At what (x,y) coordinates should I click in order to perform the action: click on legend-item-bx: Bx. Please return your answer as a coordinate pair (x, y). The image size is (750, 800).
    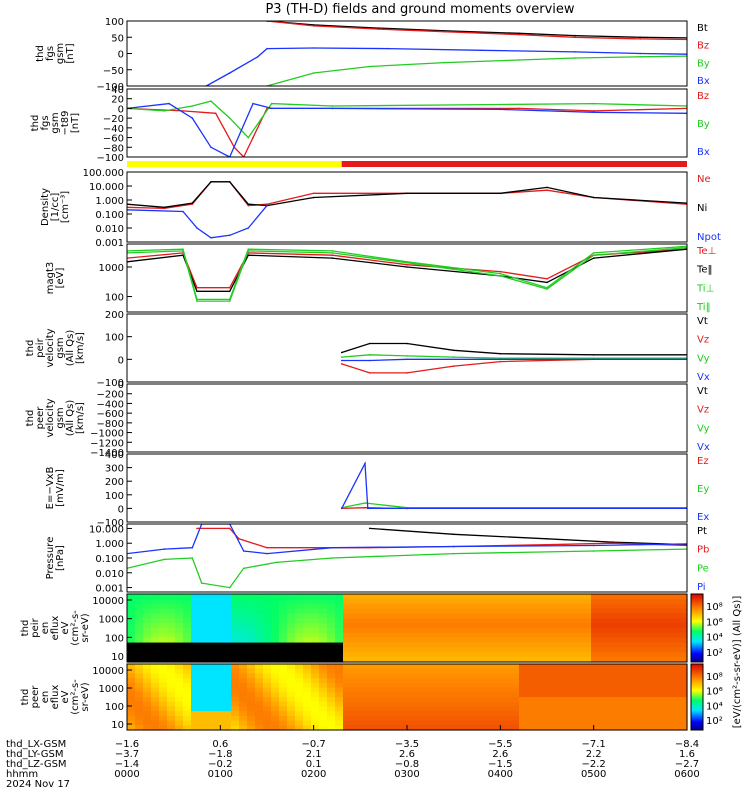
    Looking at the image, I should click on (703, 152).